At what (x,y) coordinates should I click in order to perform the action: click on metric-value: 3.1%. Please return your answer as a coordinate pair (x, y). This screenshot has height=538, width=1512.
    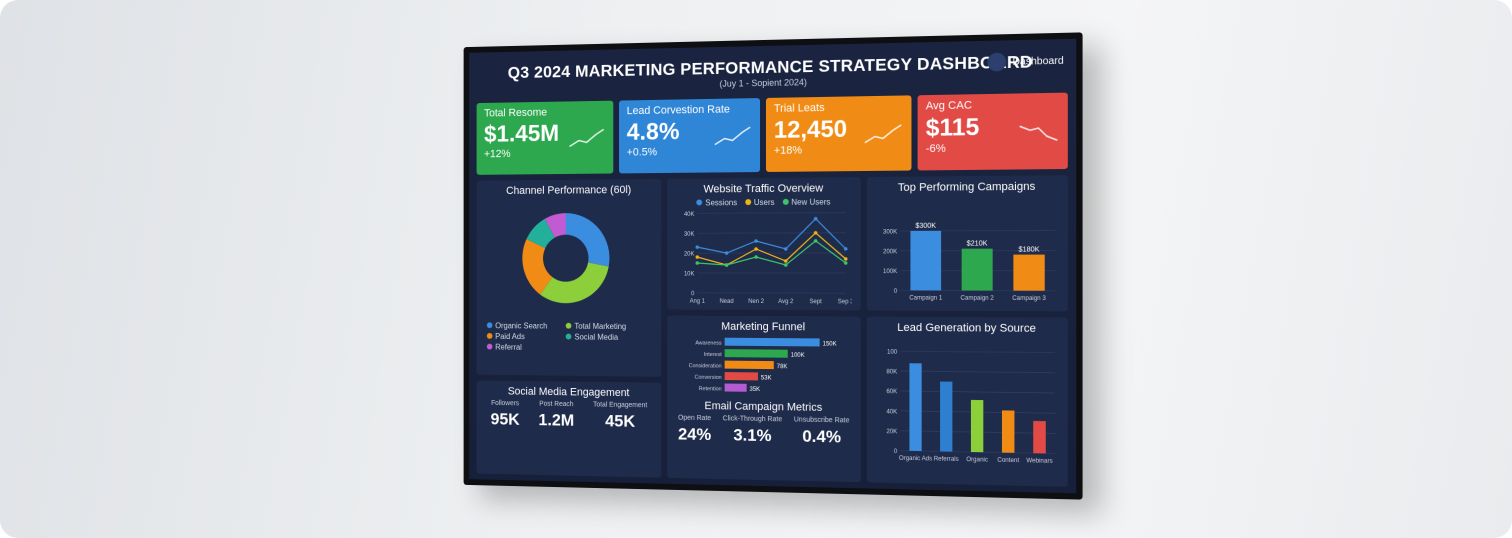
    Looking at the image, I should click on (752, 435).